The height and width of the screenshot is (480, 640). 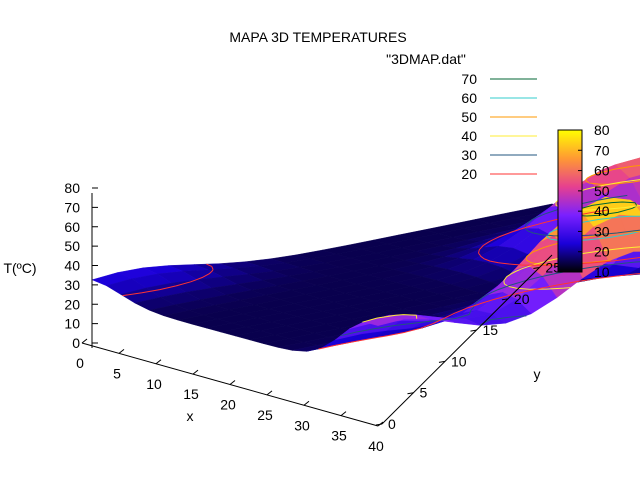 What do you see at coordinates (602, 211) in the screenshot?
I see `colorbar-tick-label: 40` at bounding box center [602, 211].